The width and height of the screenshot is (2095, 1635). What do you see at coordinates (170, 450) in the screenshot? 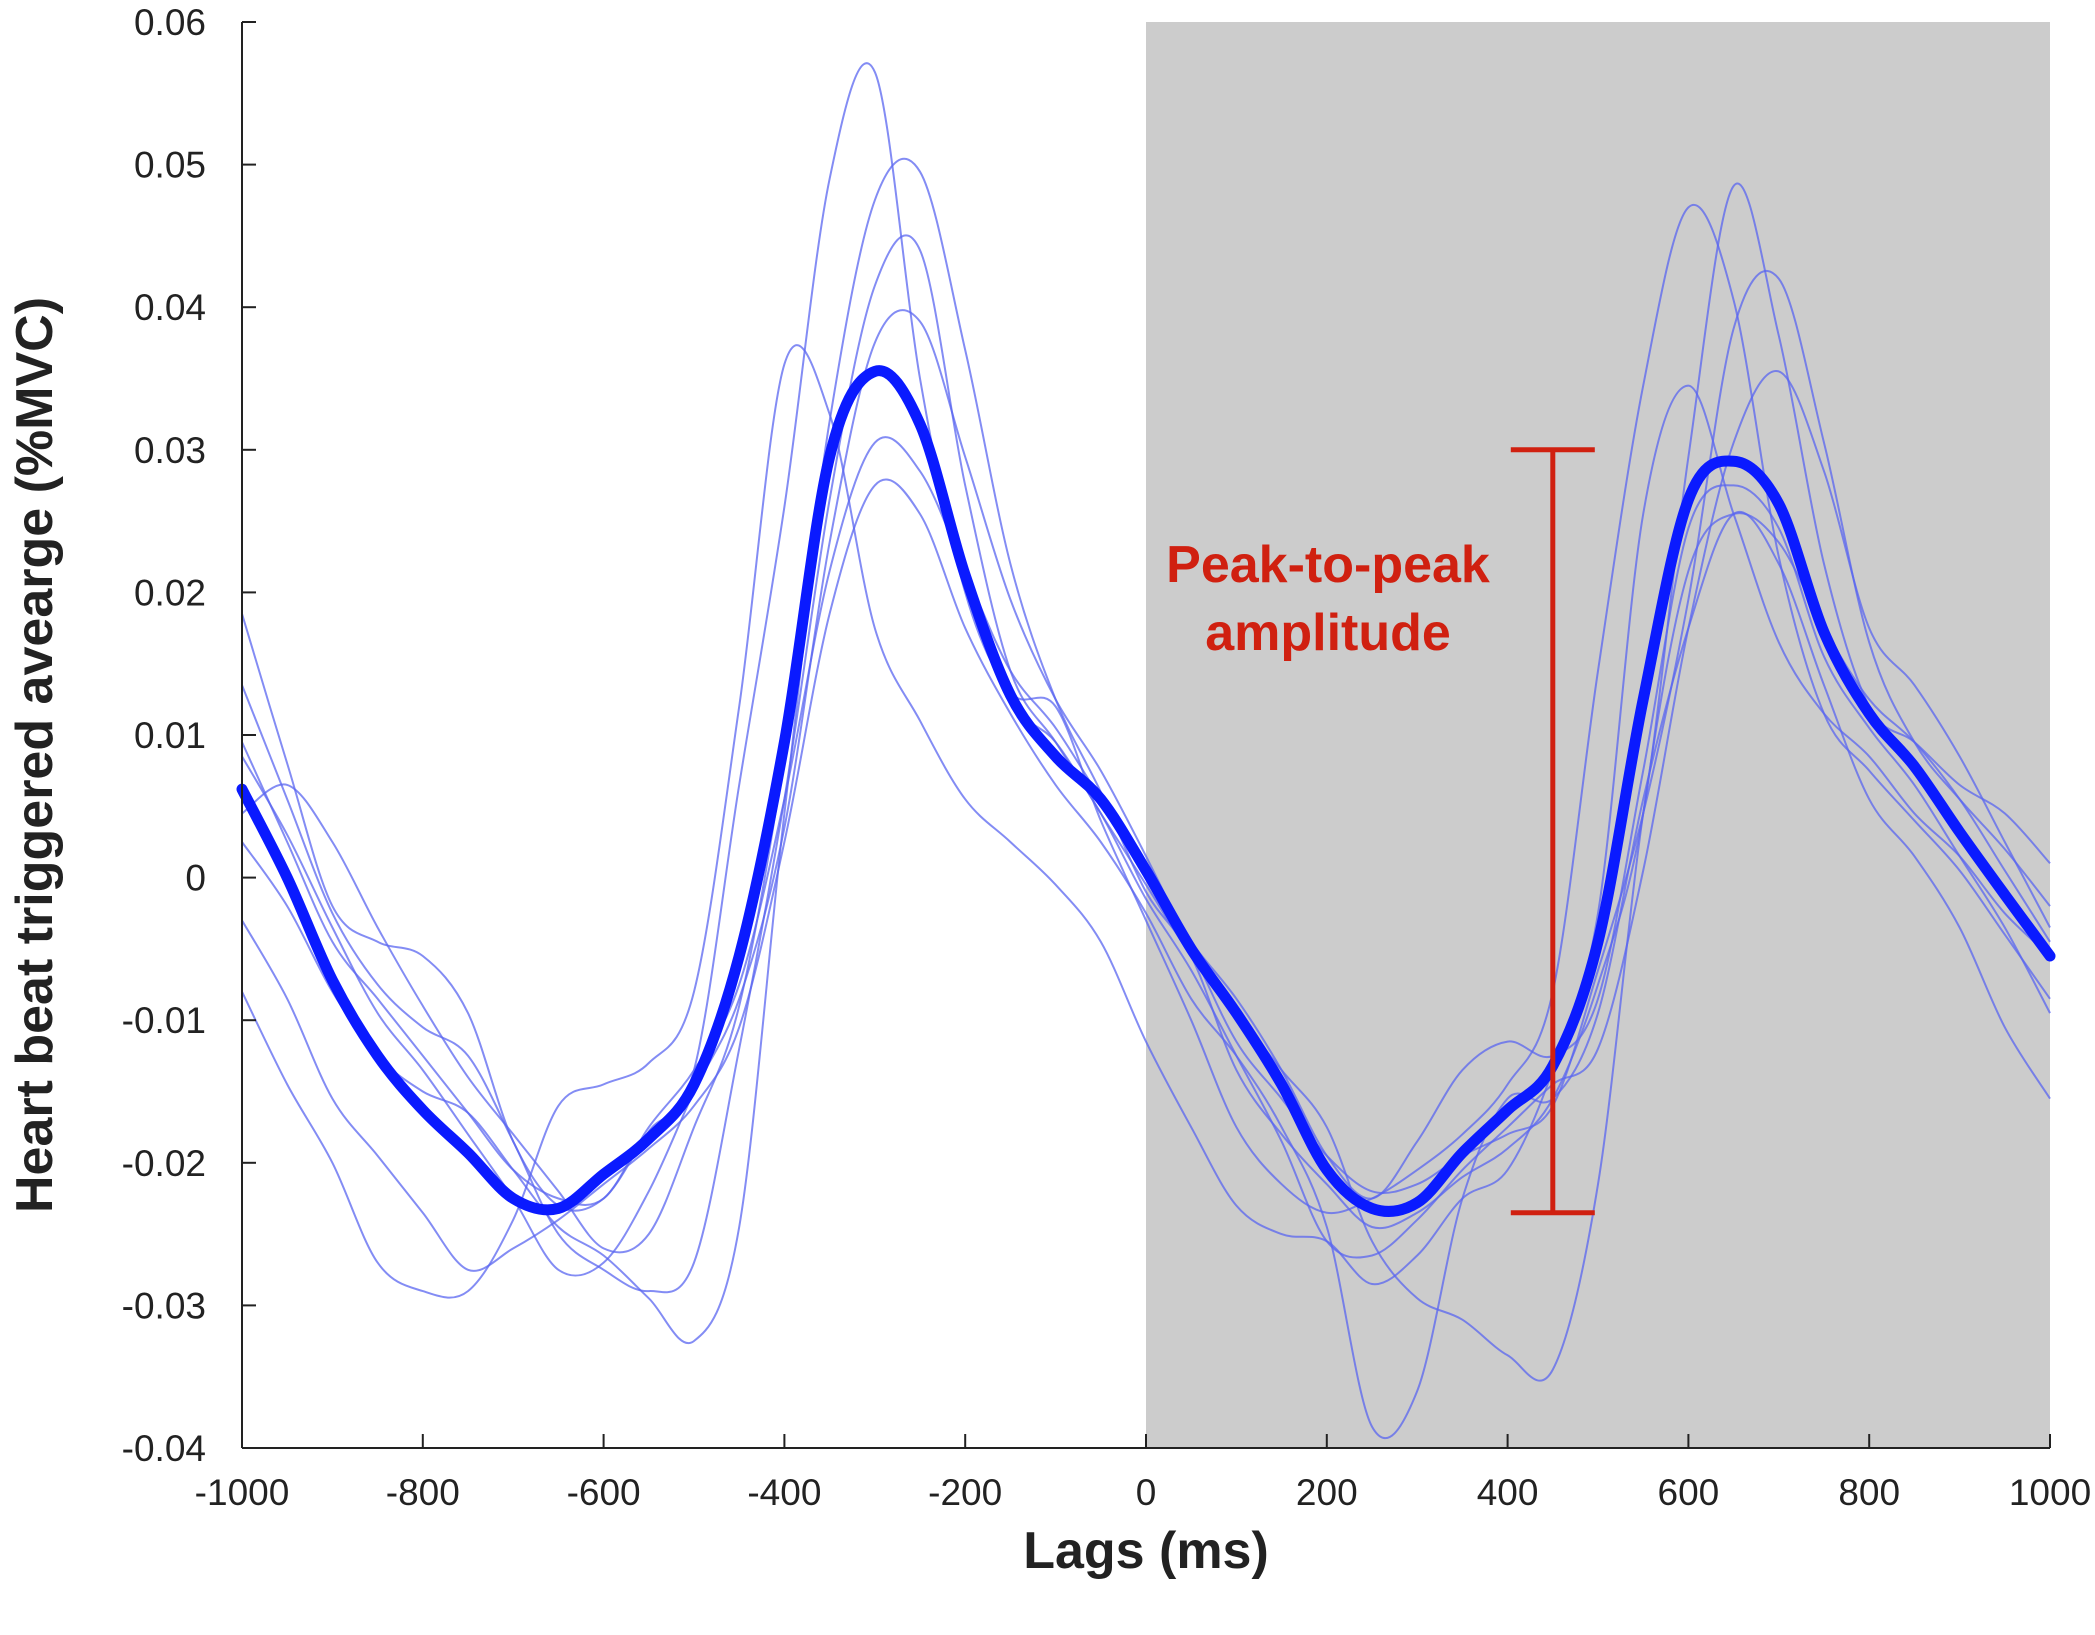
I see `y-tick-label: 0.03` at bounding box center [170, 450].